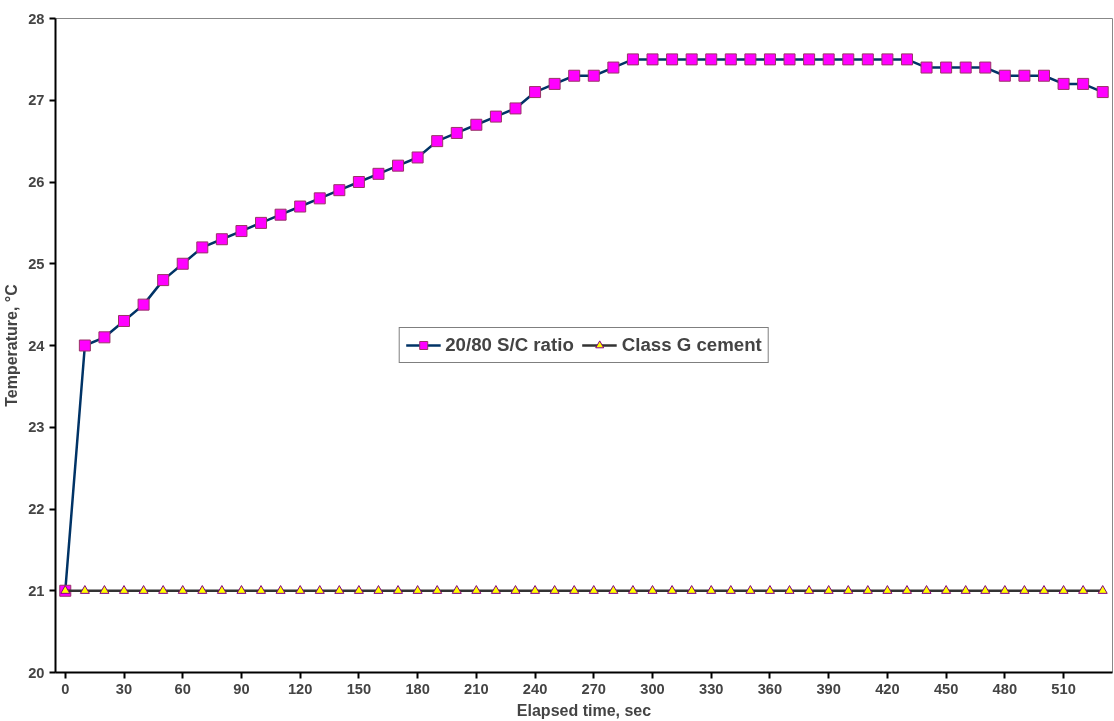 This screenshot has width=1114, height=721. Describe the element at coordinates (711, 688) in the screenshot. I see `x-tick-label: 330` at that location.